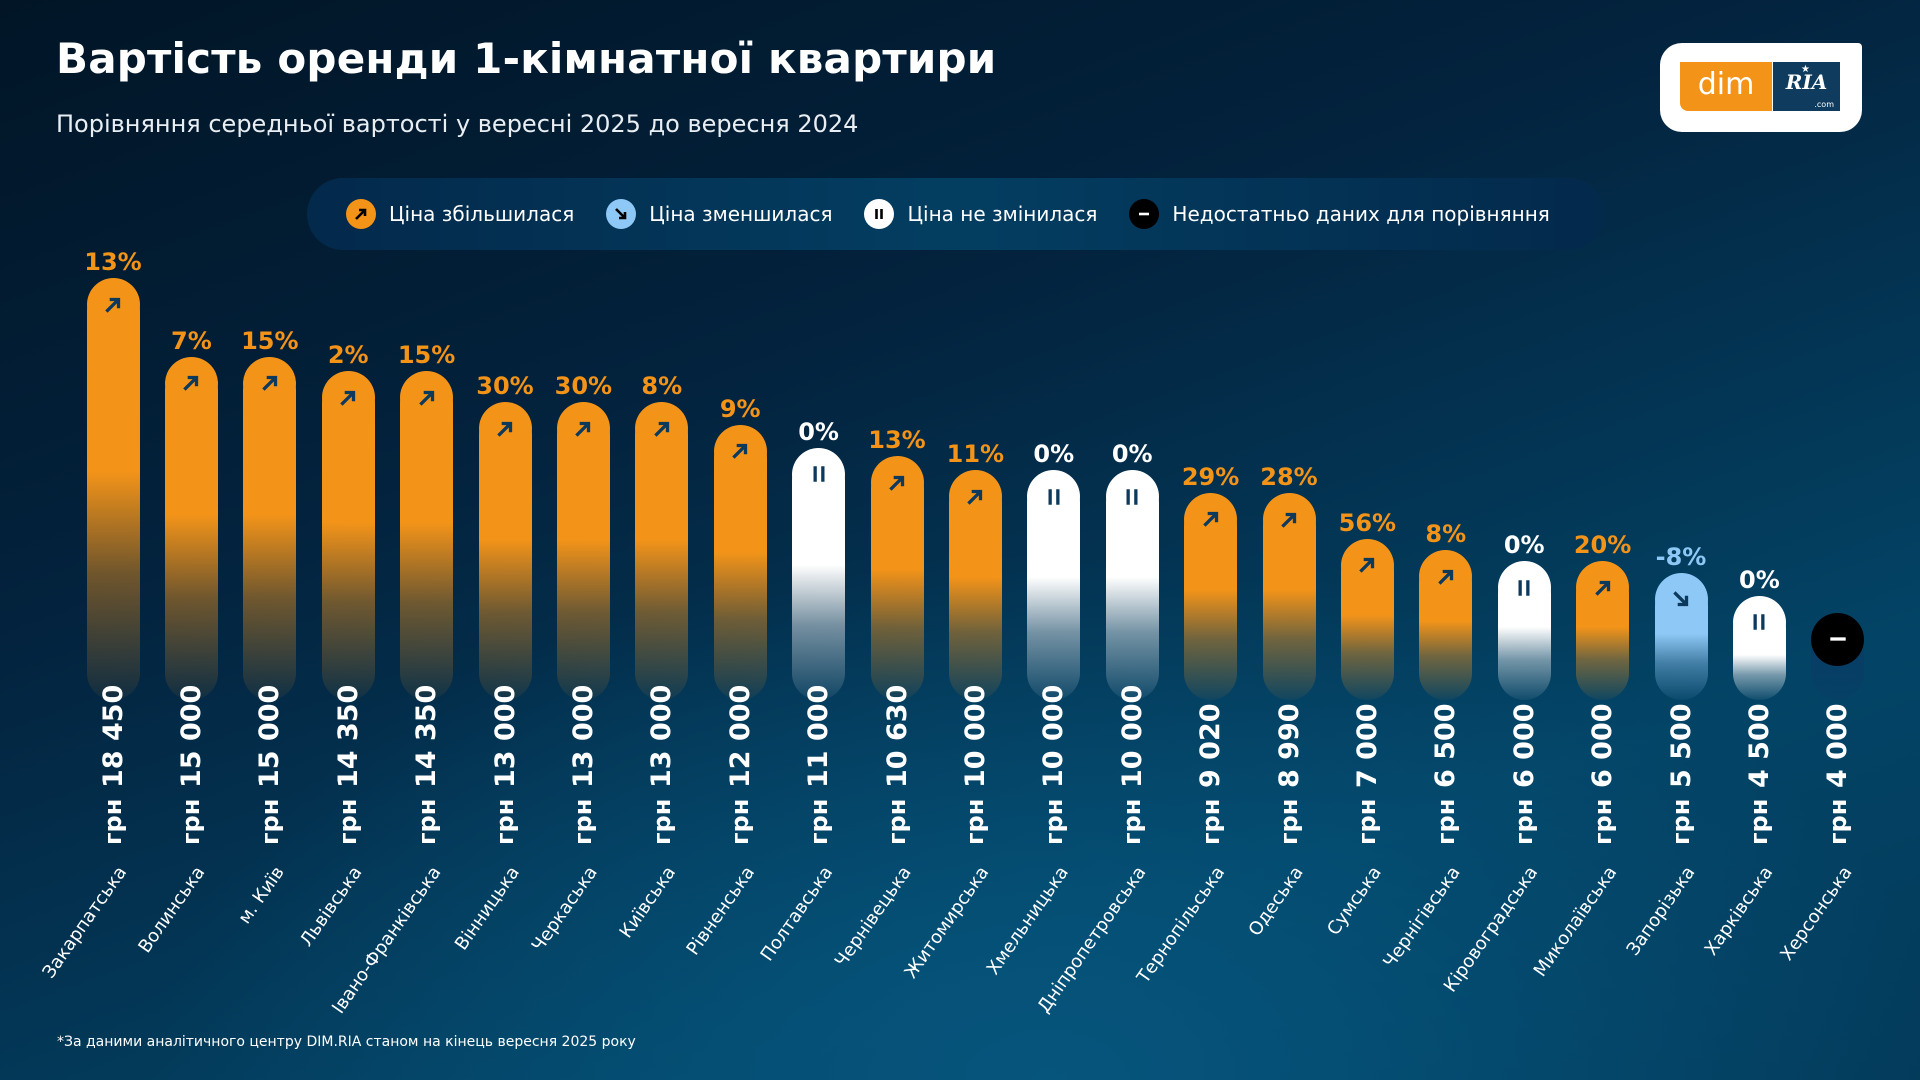 The width and height of the screenshot is (1920, 1080). What do you see at coordinates (1806, 82) in the screenshot?
I see `logo-ria-text: RIA` at bounding box center [1806, 82].